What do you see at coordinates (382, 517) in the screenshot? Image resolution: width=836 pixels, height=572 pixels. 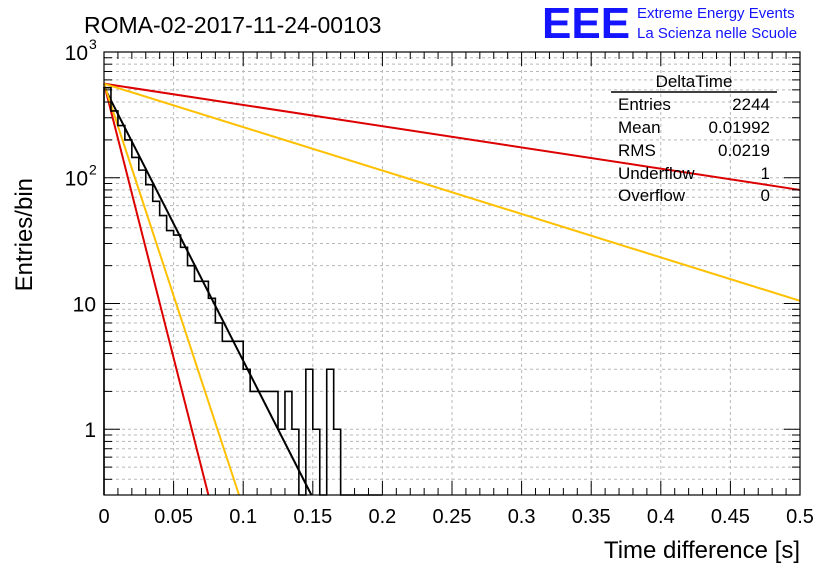 I see `x-tick-label: 0.2` at bounding box center [382, 517].